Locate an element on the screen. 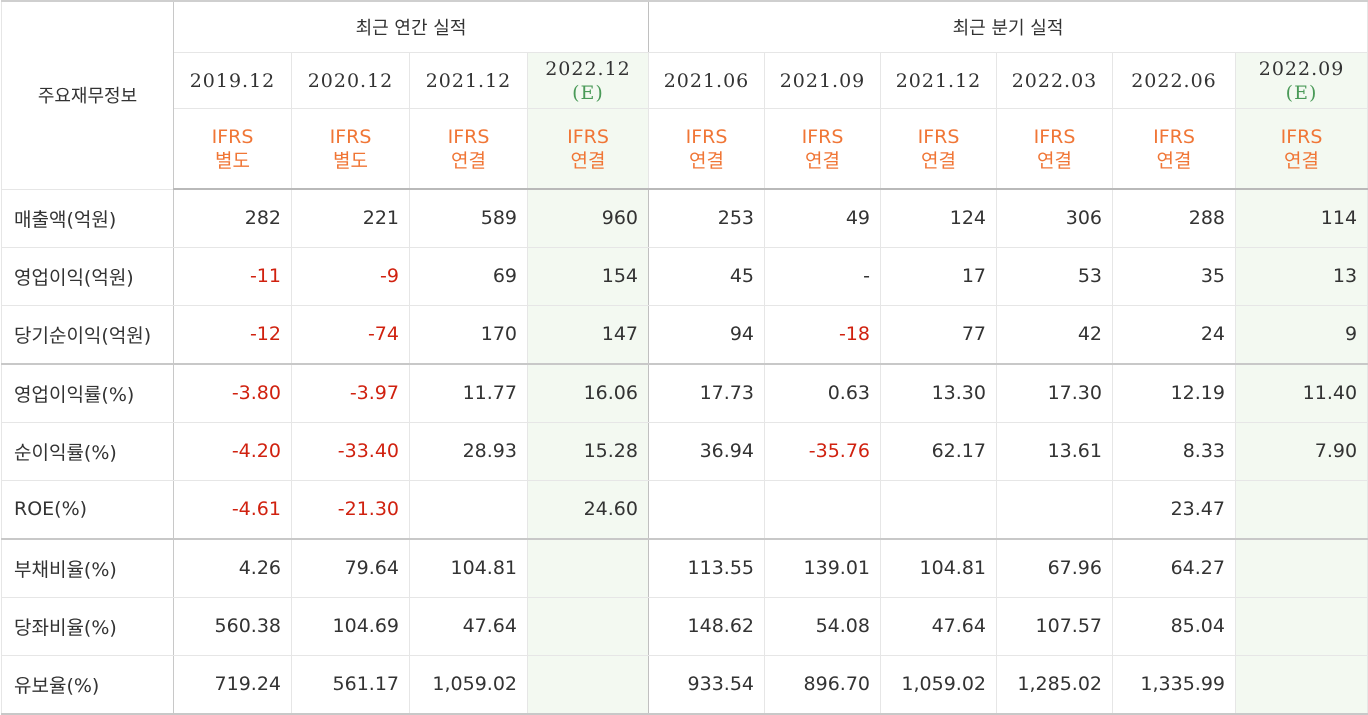 Image resolution: width=1368 pixels, height=715 pixels. data-cell: 47.64 is located at coordinates (938, 626).